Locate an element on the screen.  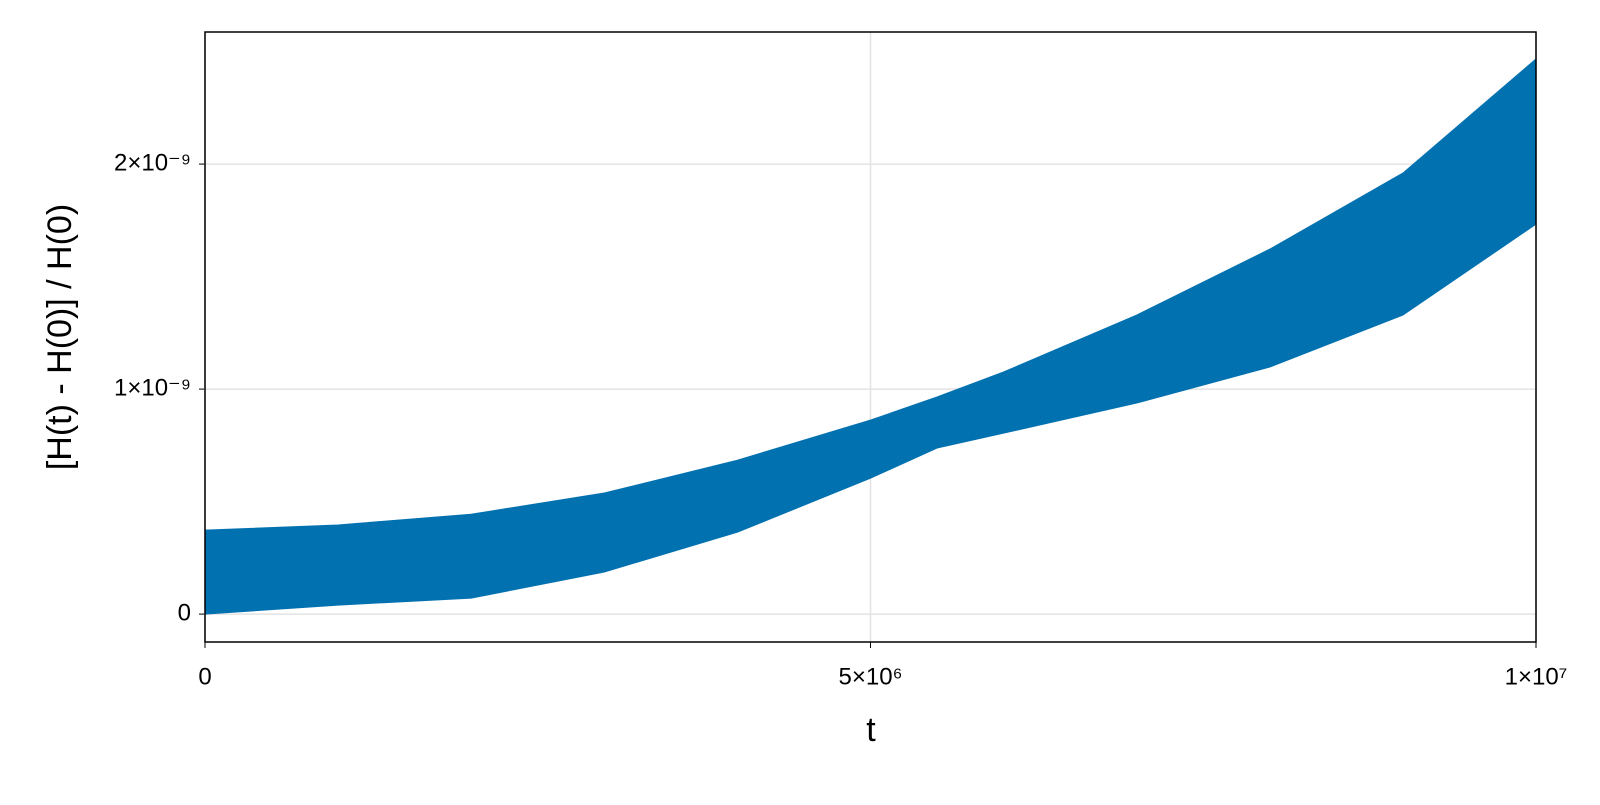
y-tick-label: 1×10⁻⁹ is located at coordinates (152, 387).